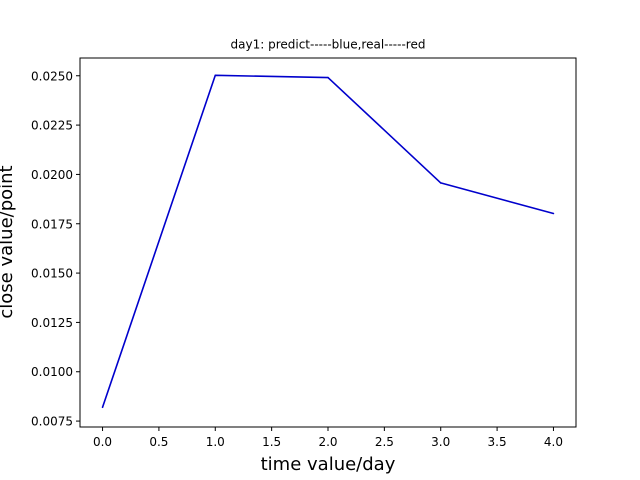 The height and width of the screenshot is (480, 640). What do you see at coordinates (328, 45) in the screenshot?
I see `chart-title: day1: predict-----blue,real-----red` at bounding box center [328, 45].